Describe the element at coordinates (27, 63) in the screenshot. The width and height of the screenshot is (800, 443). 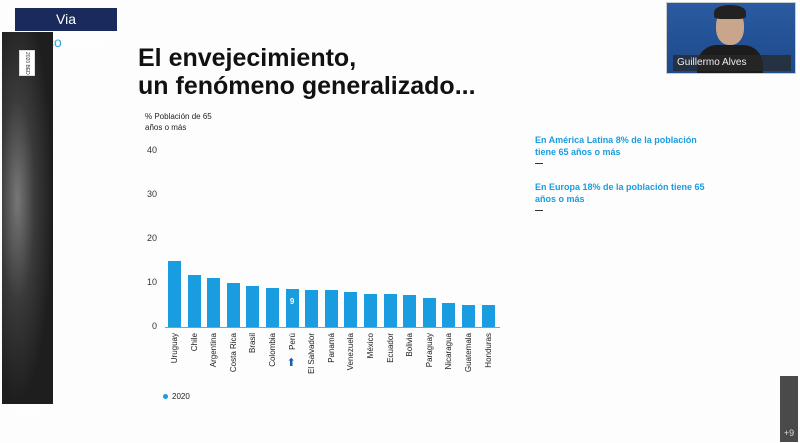
I see `year-badge: 2020 BED` at that location.